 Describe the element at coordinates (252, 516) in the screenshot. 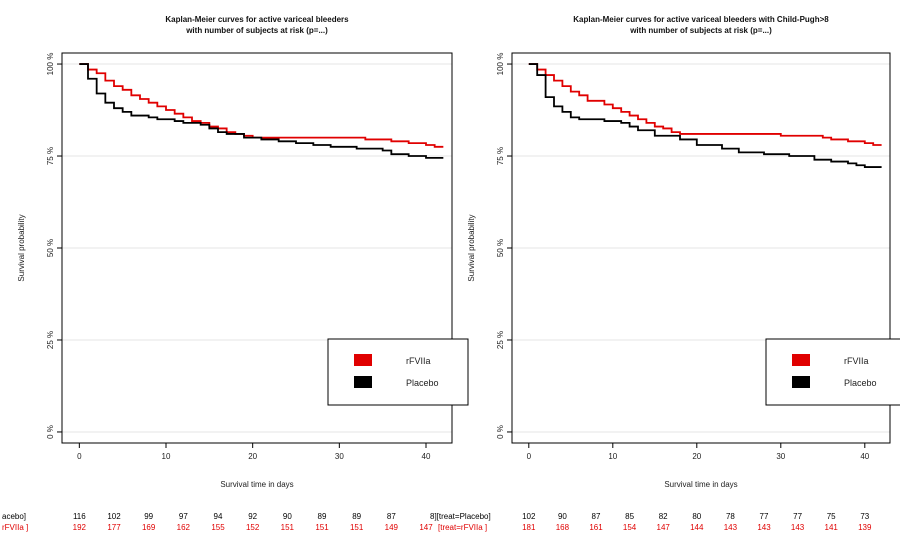

I see `at-risk-placebo: 92` at that location.